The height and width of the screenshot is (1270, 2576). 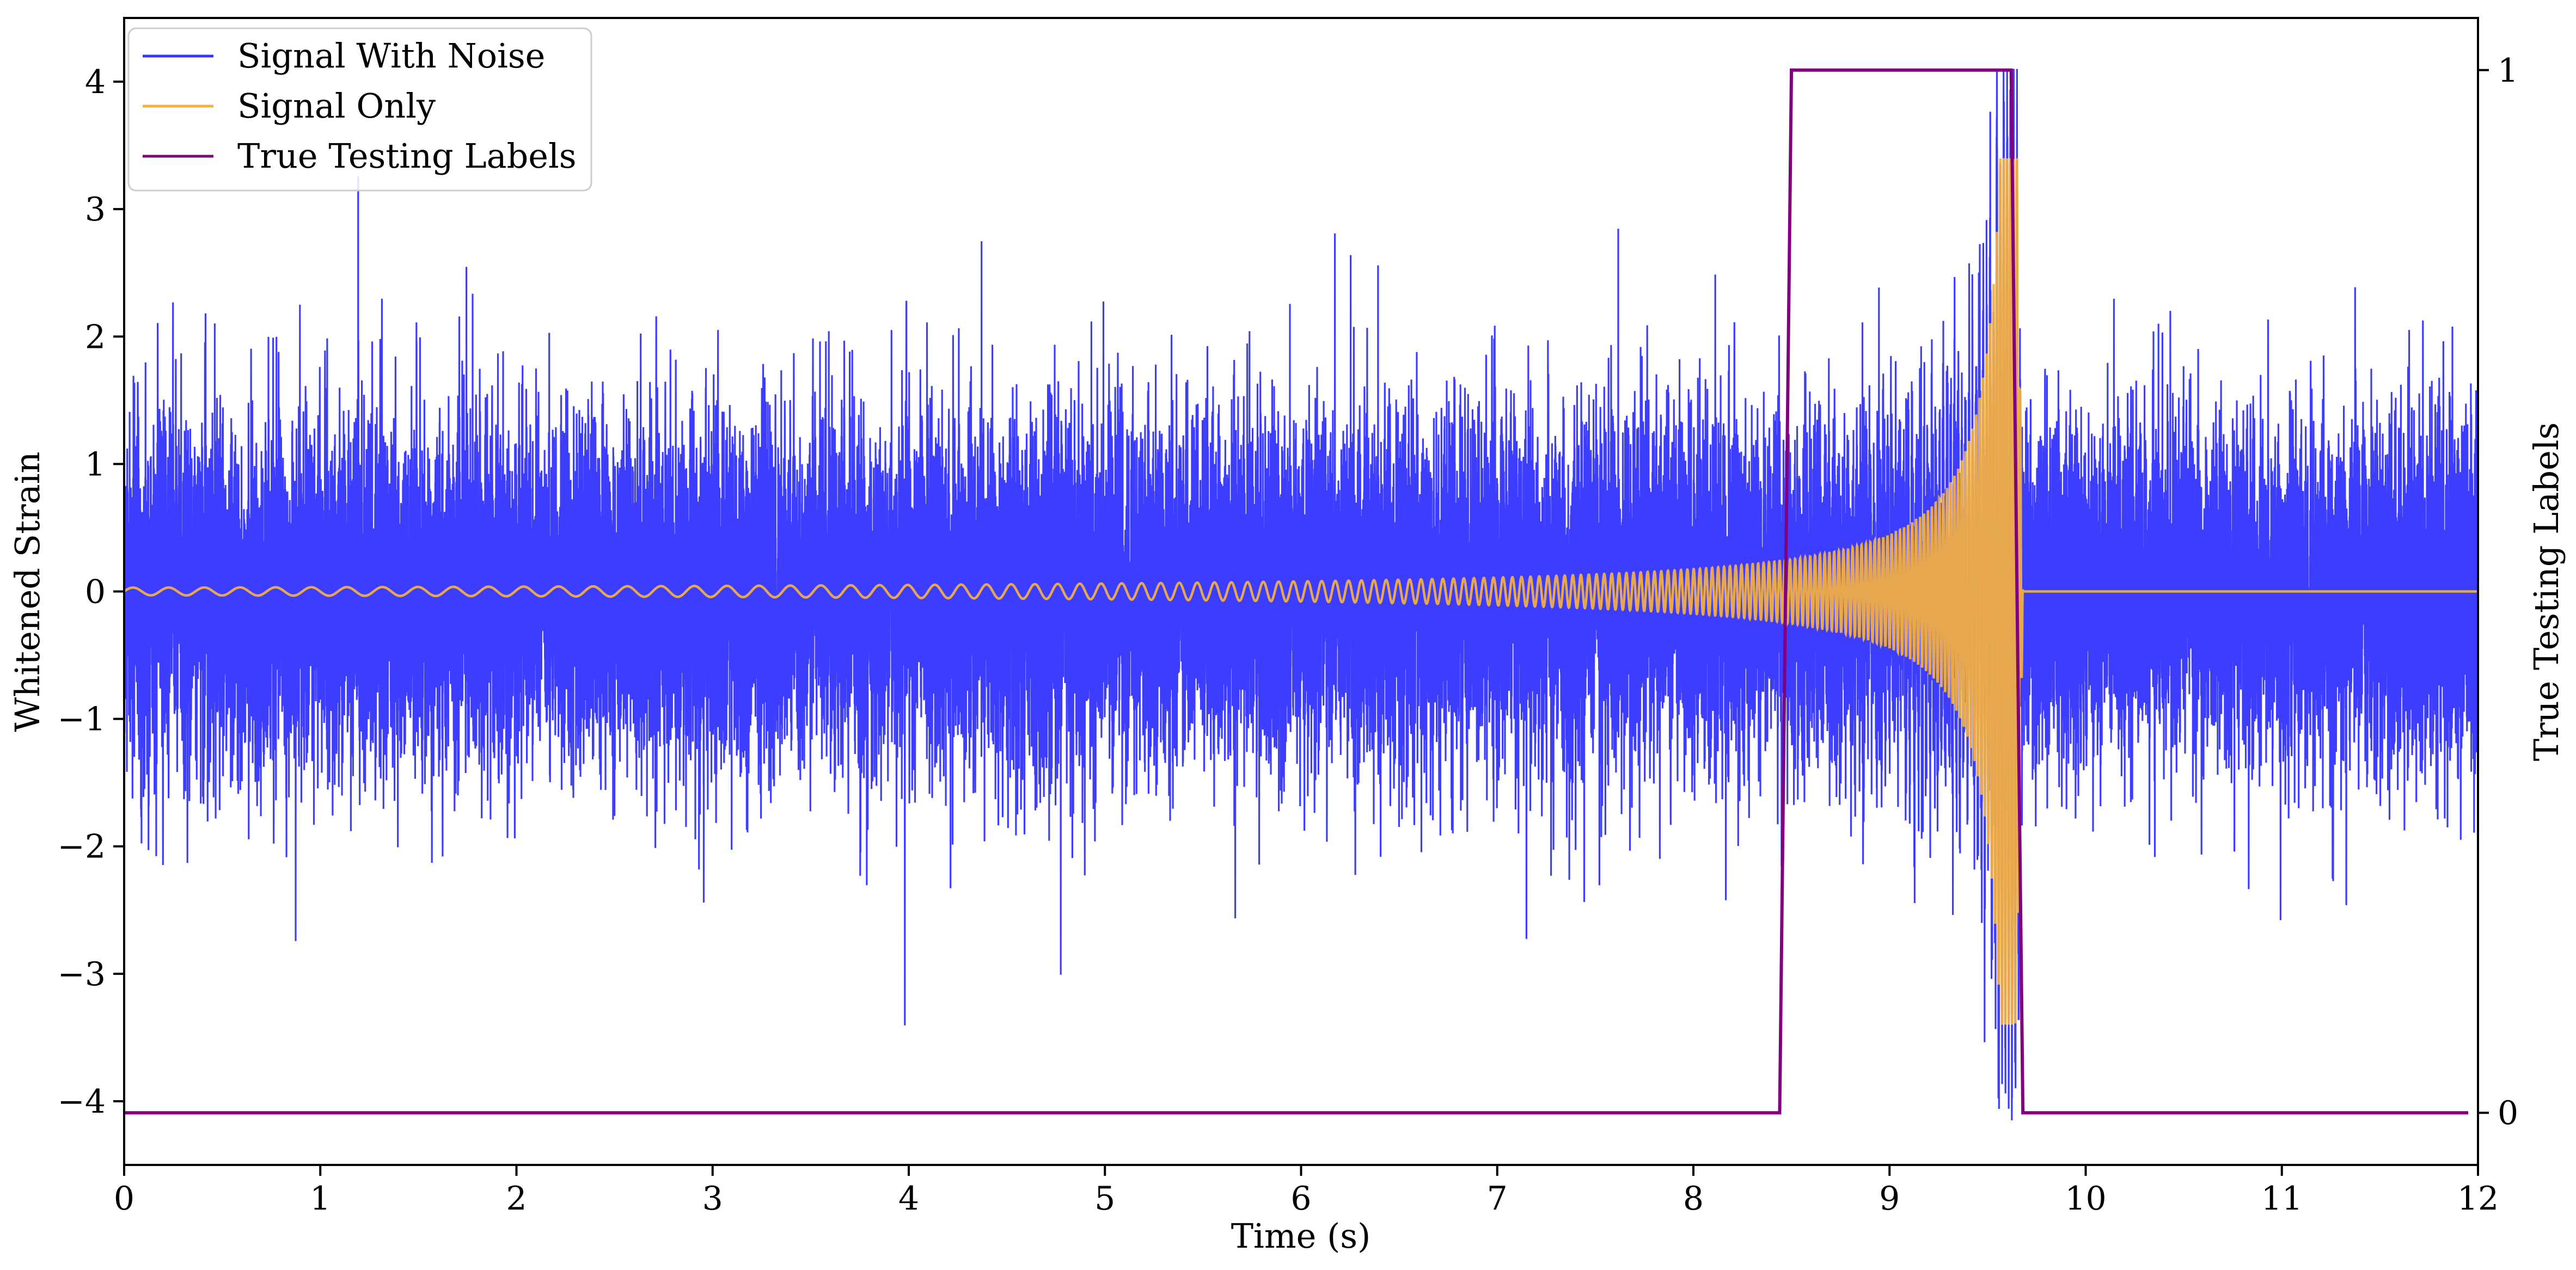 What do you see at coordinates (2498, 592) in the screenshot?
I see `y-axis-right: 01` at bounding box center [2498, 592].